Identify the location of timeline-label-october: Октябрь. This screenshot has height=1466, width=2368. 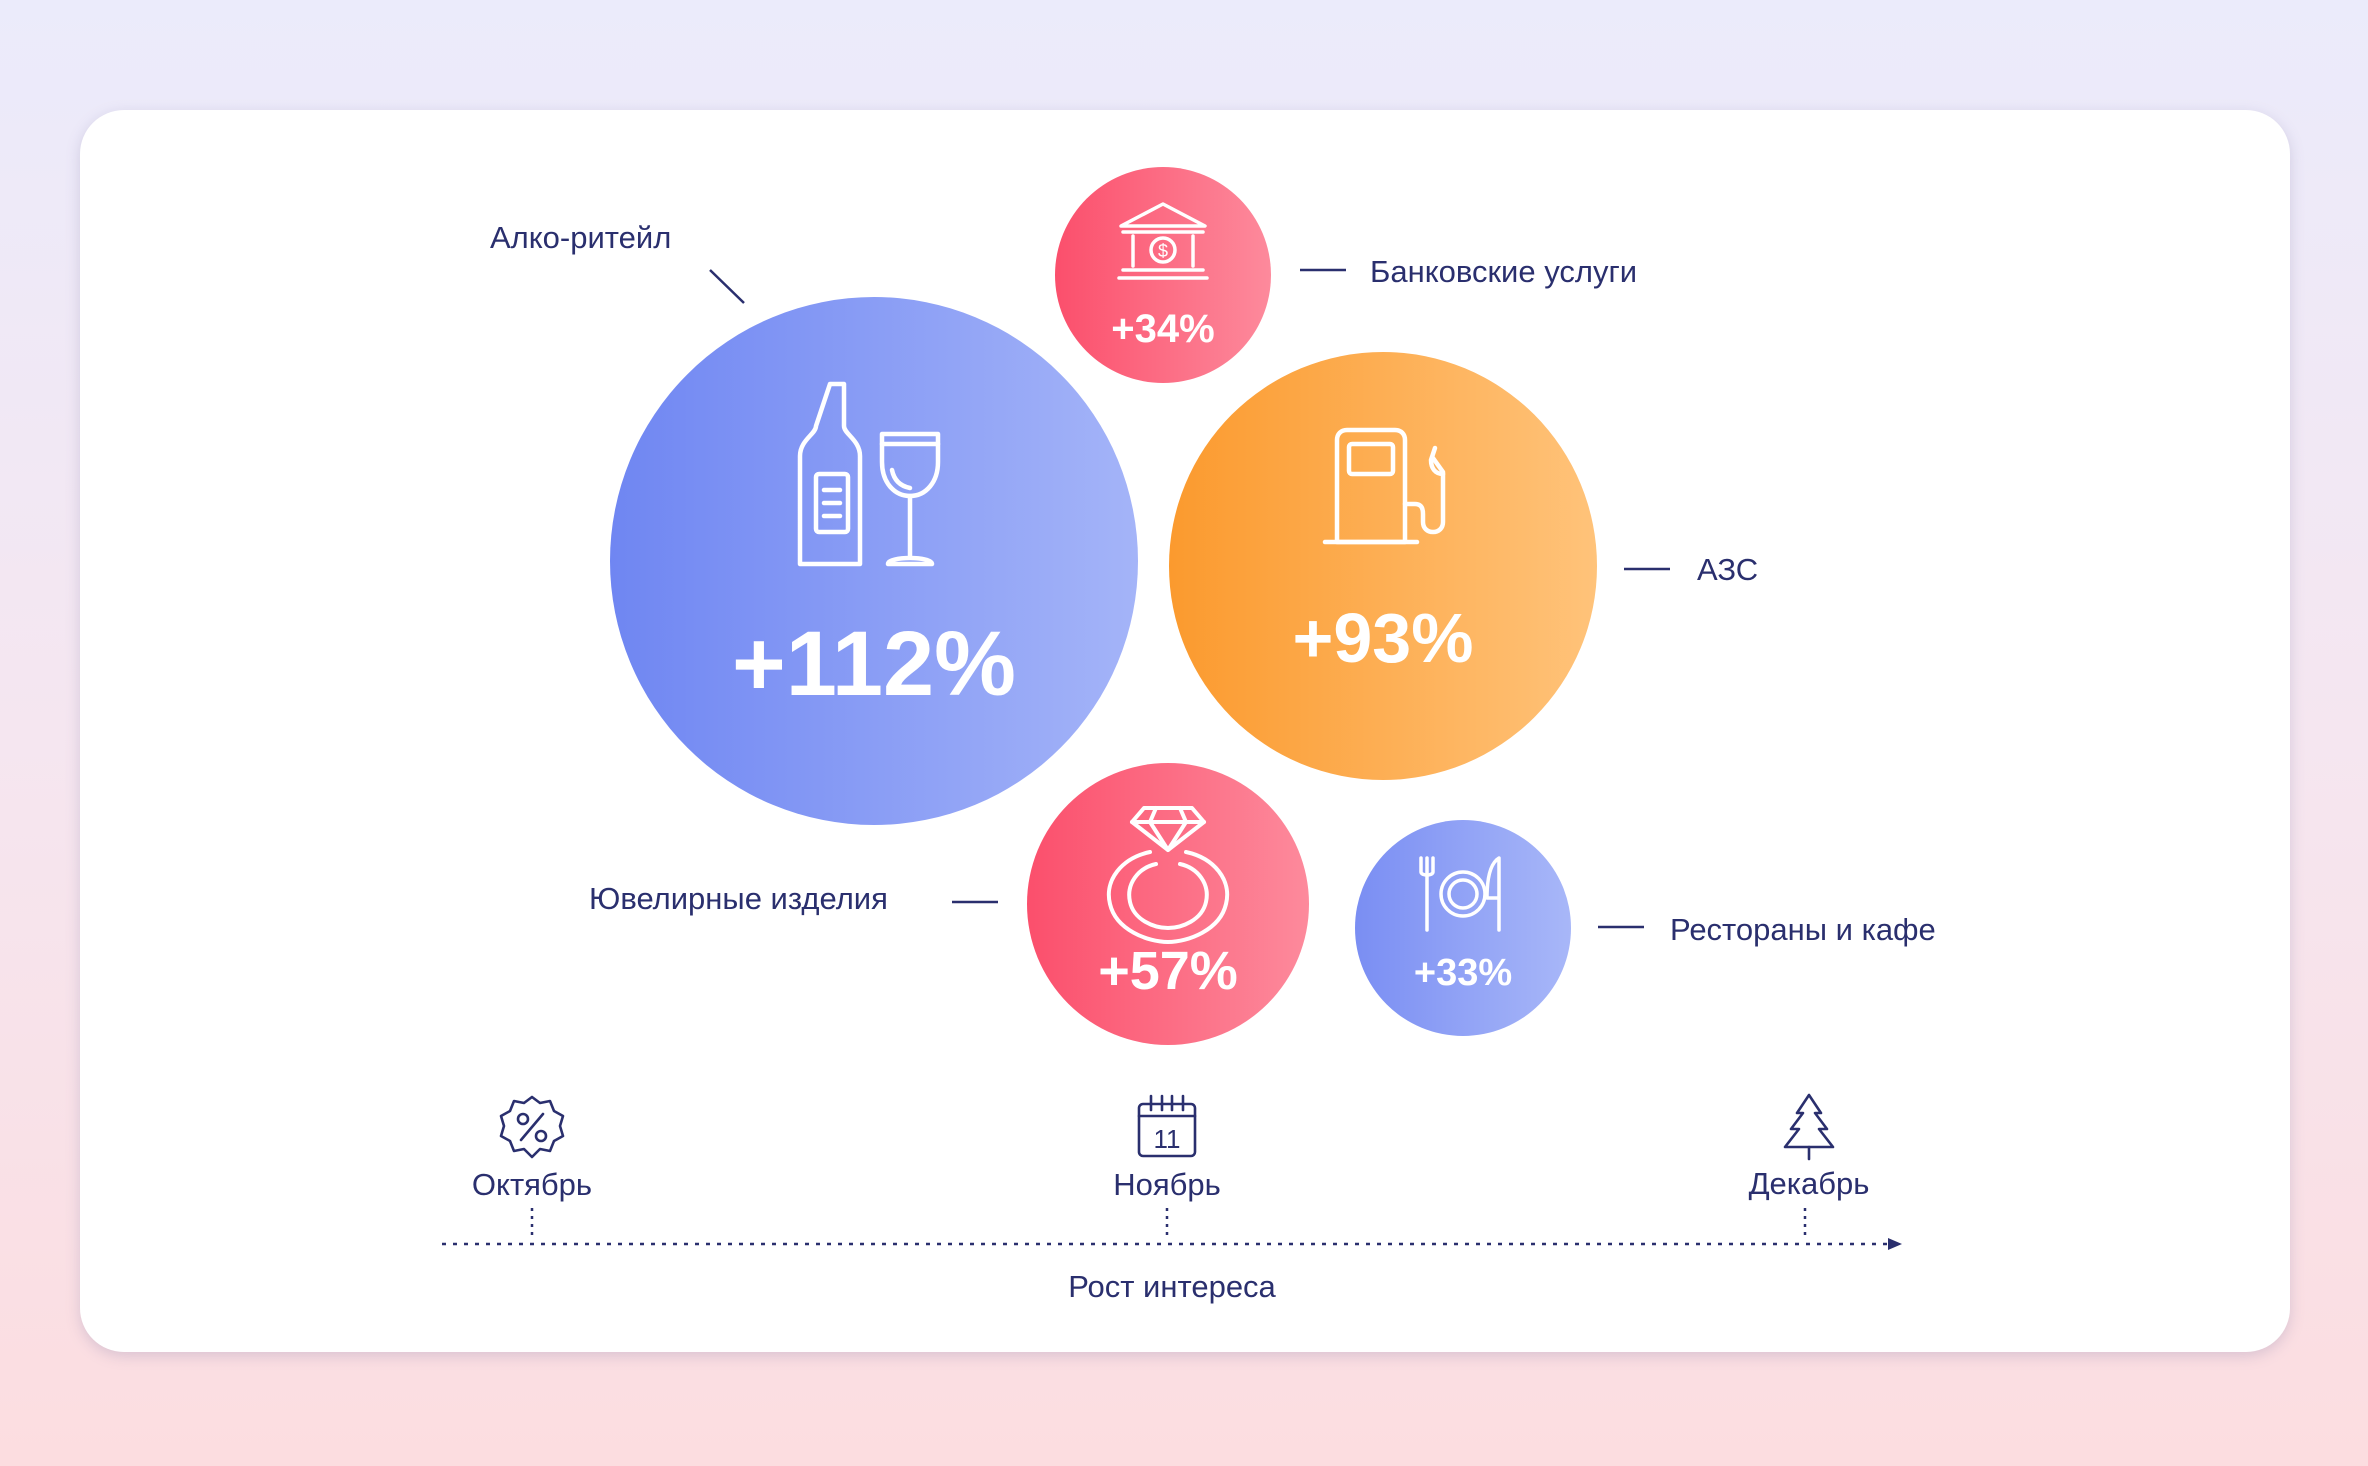
(532, 1184).